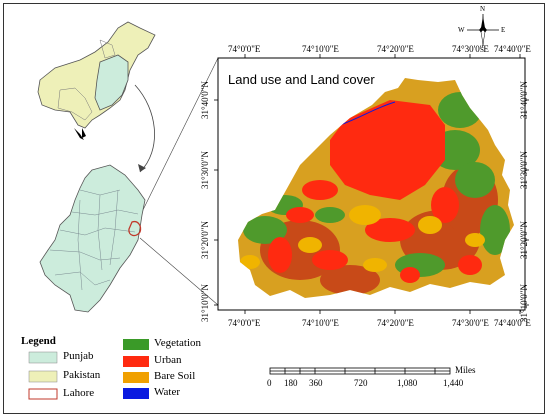 This screenshot has height=419, width=550. Describe the element at coordinates (361, 383) in the screenshot. I see `scale-label-720: 720` at that location.